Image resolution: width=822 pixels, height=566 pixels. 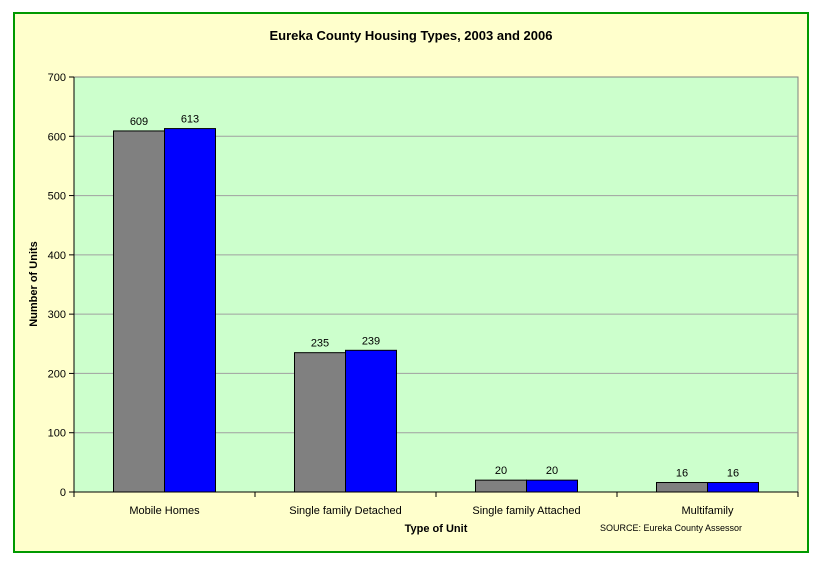 What do you see at coordinates (190, 120) in the screenshot?
I see `data-label: 613` at bounding box center [190, 120].